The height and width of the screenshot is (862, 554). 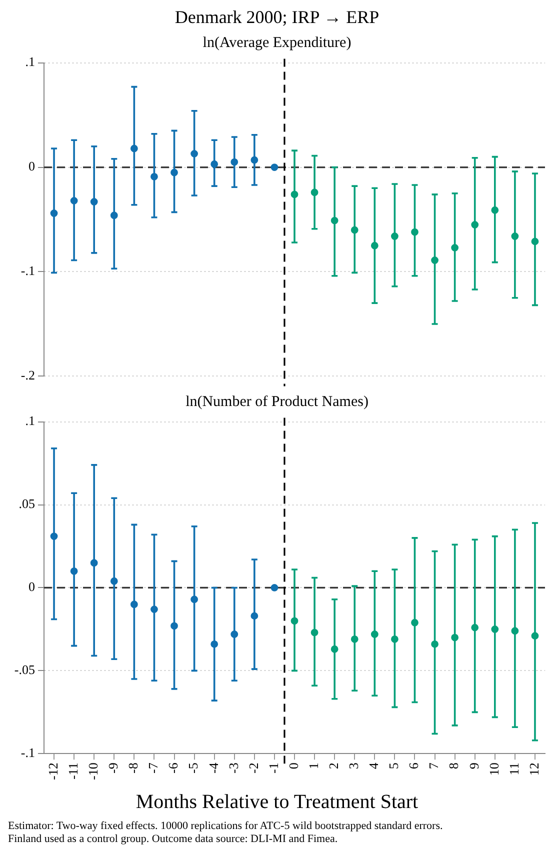 What do you see at coordinates (24, 670) in the screenshot?
I see `y-tick-label: -.05` at bounding box center [24, 670].